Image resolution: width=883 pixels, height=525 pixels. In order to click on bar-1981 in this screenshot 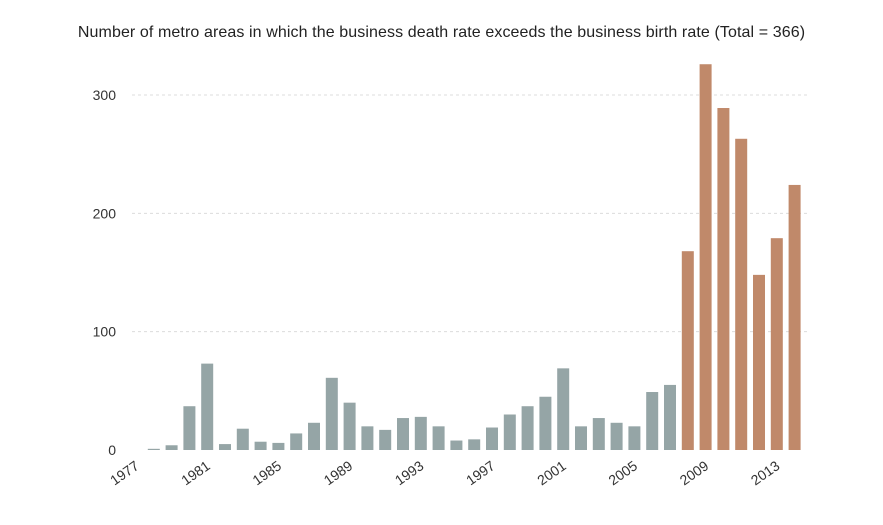, I will do `click(207, 406)`.